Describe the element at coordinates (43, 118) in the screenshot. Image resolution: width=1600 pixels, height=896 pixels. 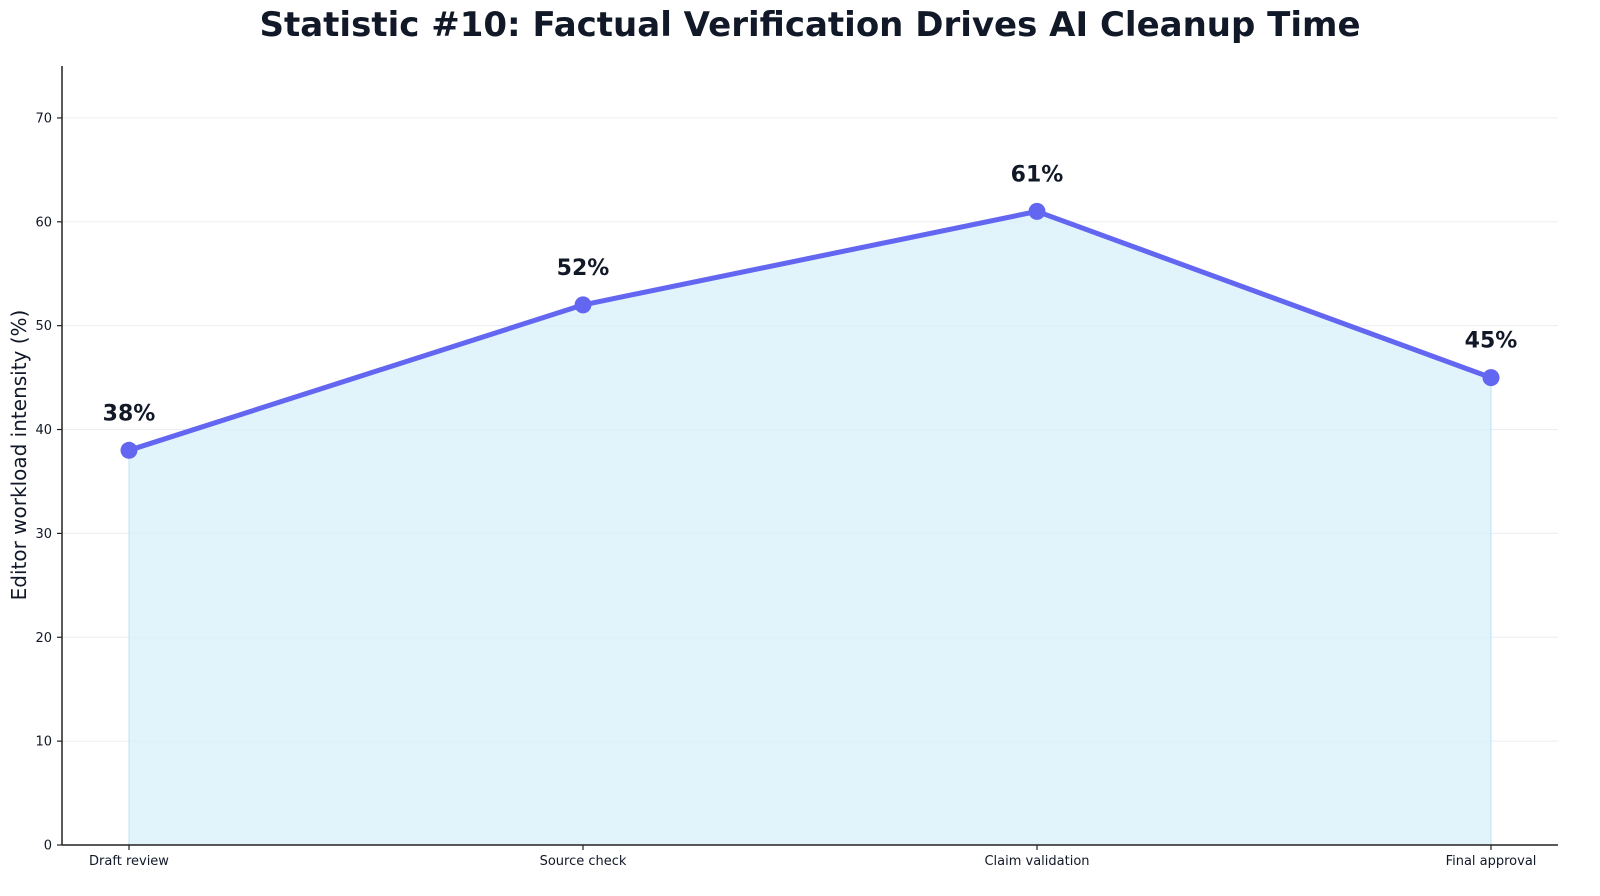
I see `y-tick-label-70: 70` at that location.